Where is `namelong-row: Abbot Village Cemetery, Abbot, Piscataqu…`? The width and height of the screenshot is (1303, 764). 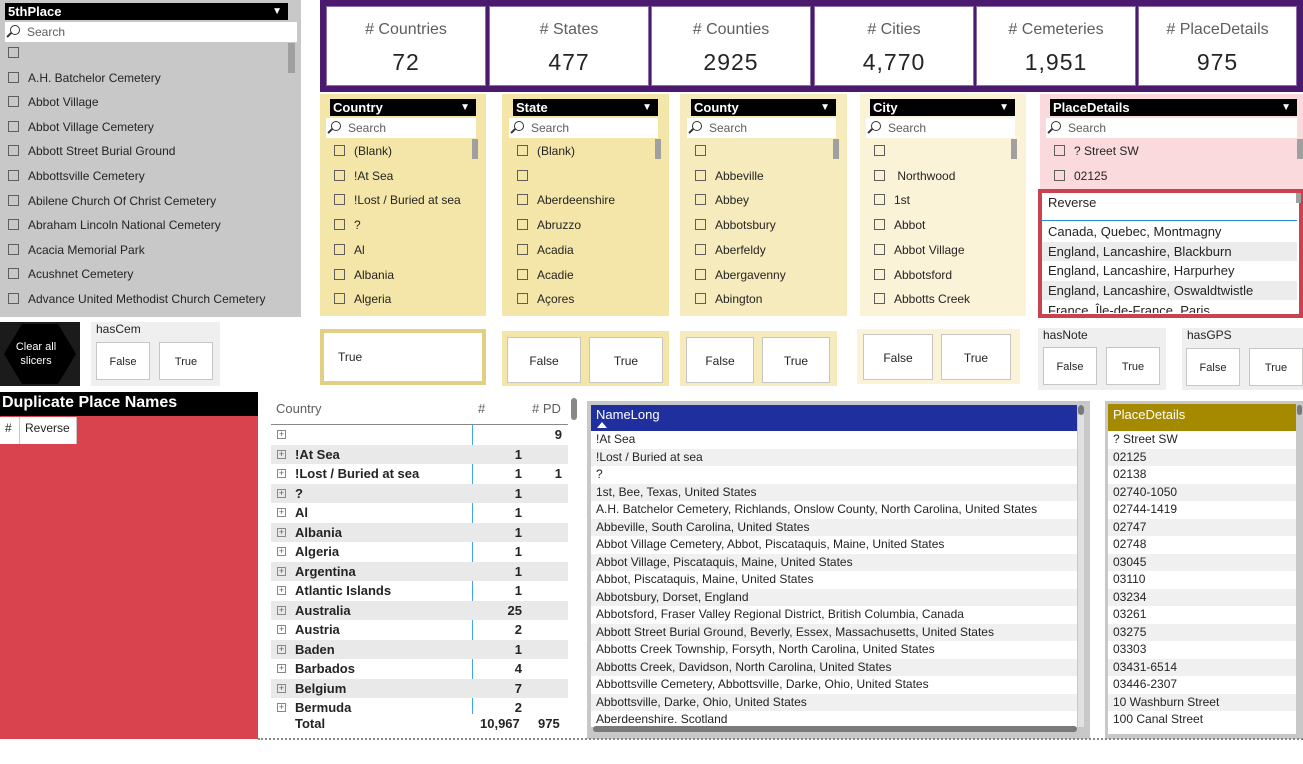
namelong-row: Abbot Village Cemetery, Abbot, Piscataqu… is located at coordinates (834, 545).